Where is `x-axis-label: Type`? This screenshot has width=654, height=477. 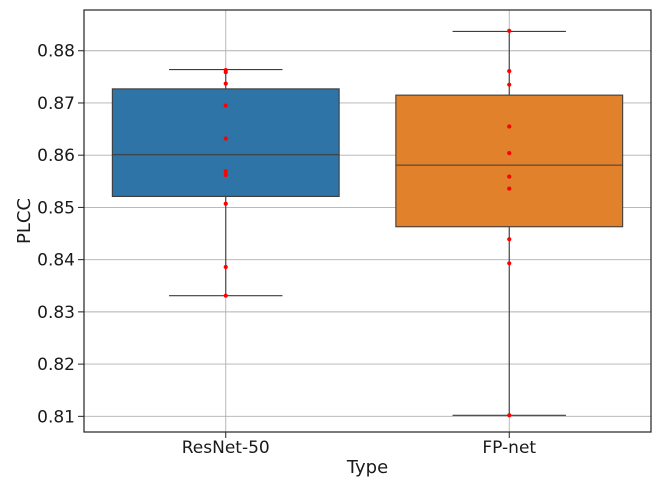 x-axis-label: Type is located at coordinates (367, 467).